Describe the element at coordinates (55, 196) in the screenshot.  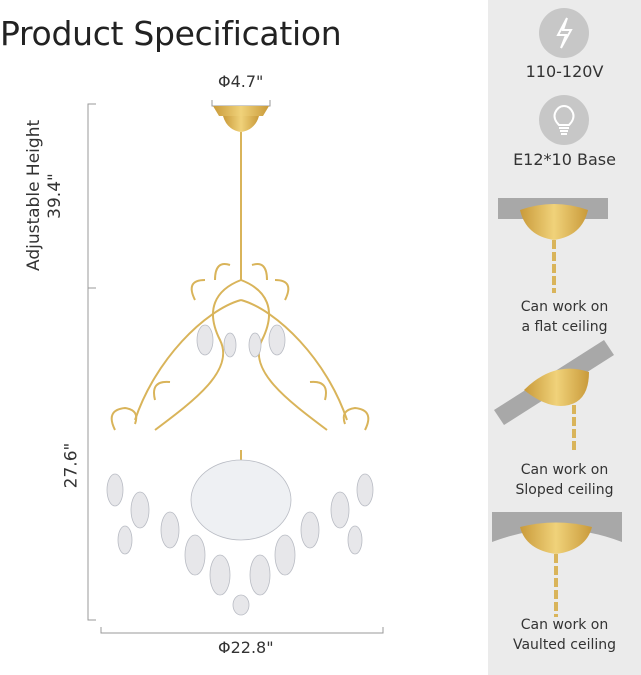
I see `adjustable-height-value: 39.4"` at that location.